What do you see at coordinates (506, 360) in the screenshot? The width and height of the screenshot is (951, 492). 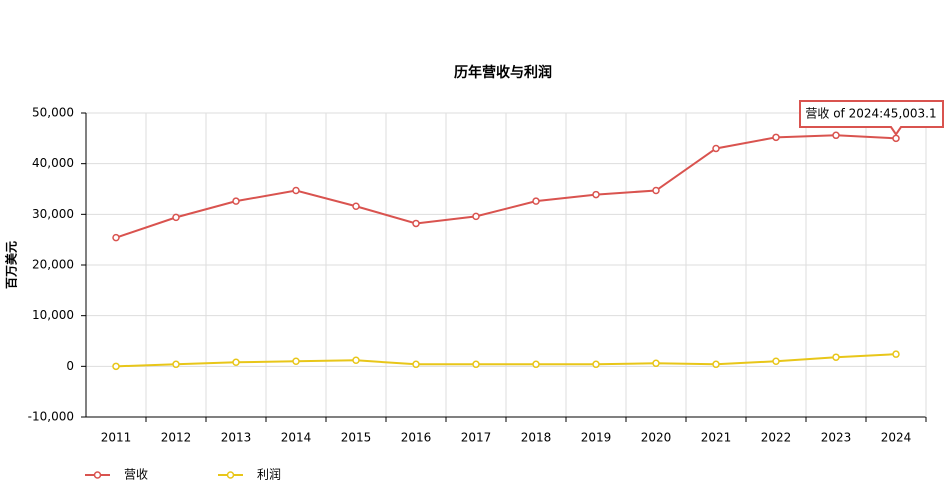 I see `series-line` at bounding box center [506, 360].